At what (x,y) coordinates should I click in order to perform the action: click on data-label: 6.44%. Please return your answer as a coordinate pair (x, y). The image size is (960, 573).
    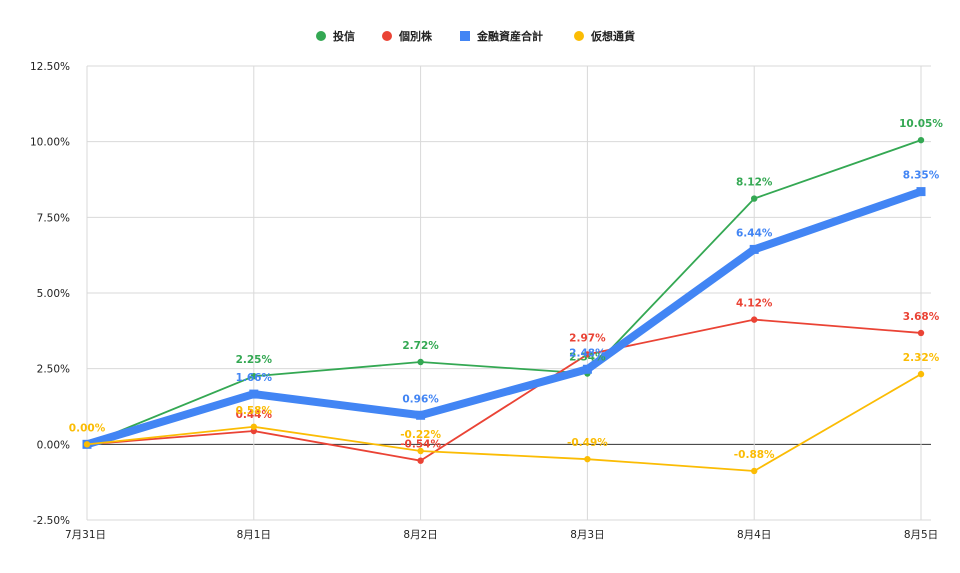
    Looking at the image, I should click on (754, 233).